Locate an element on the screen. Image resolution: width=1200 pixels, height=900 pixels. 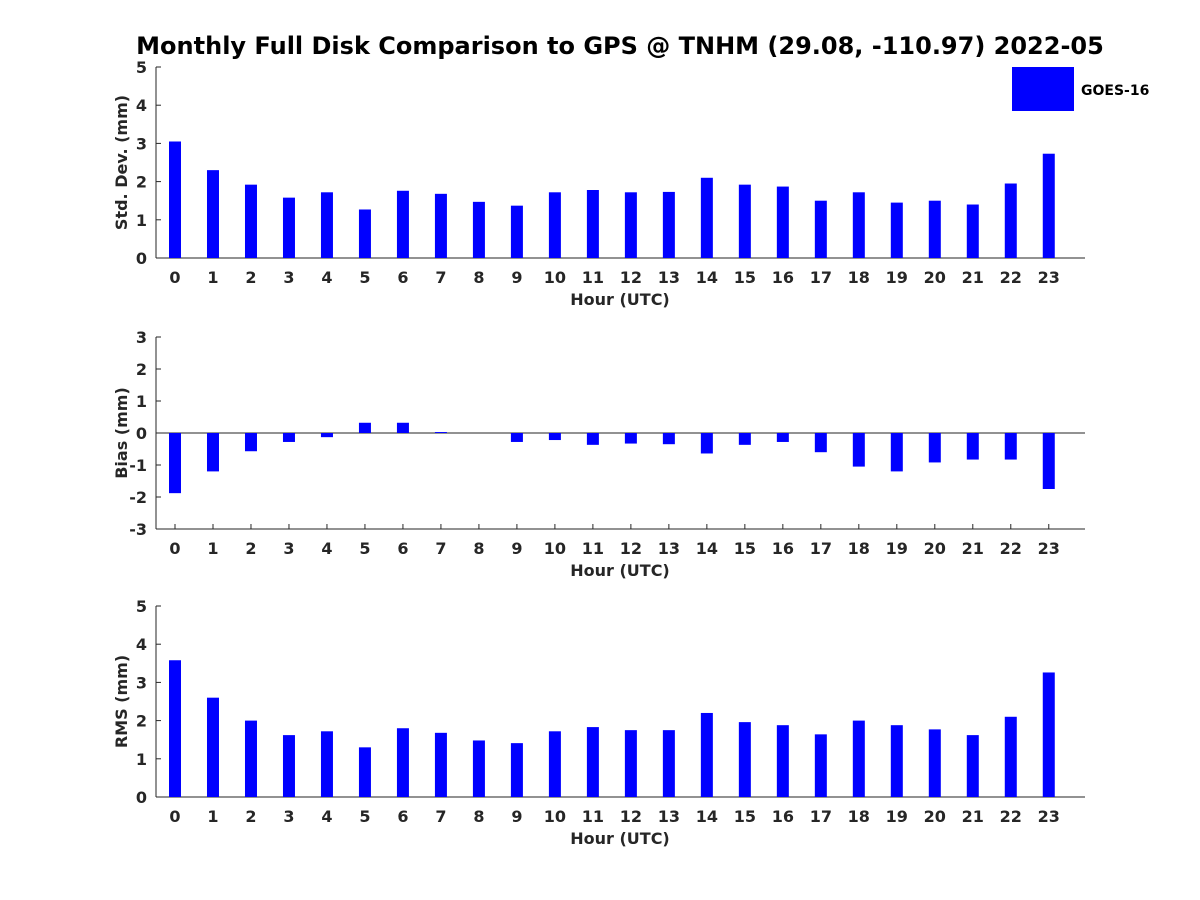
x-tick-label: 0 is located at coordinates (174, 548).